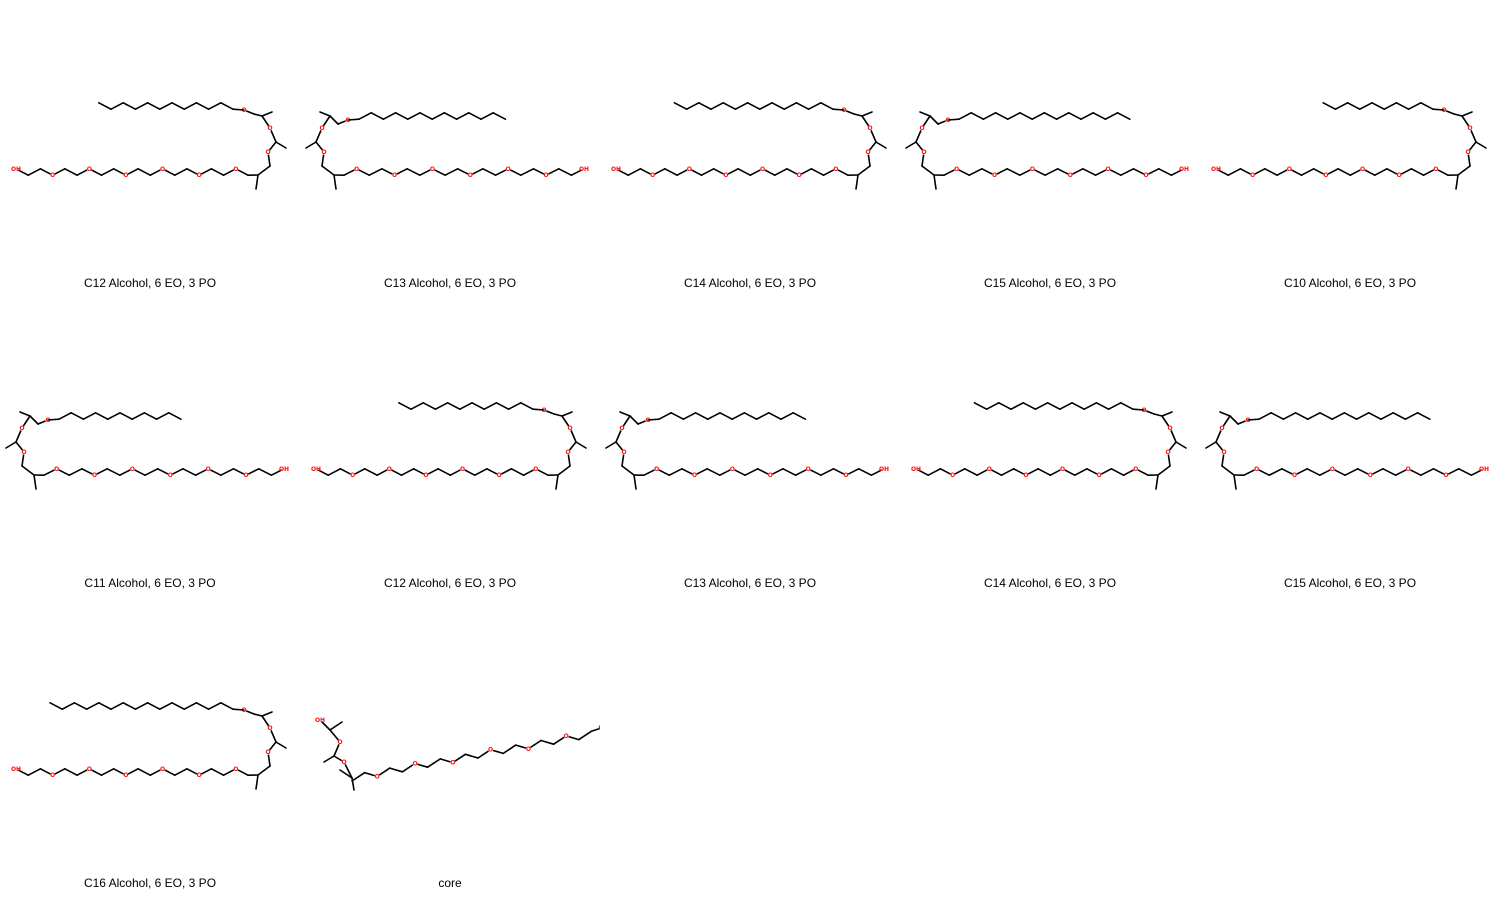  Describe the element at coordinates (1350, 283) in the screenshot. I see `molecule-legend: C10 Alcohol, 6 EO, 3 PO` at that location.